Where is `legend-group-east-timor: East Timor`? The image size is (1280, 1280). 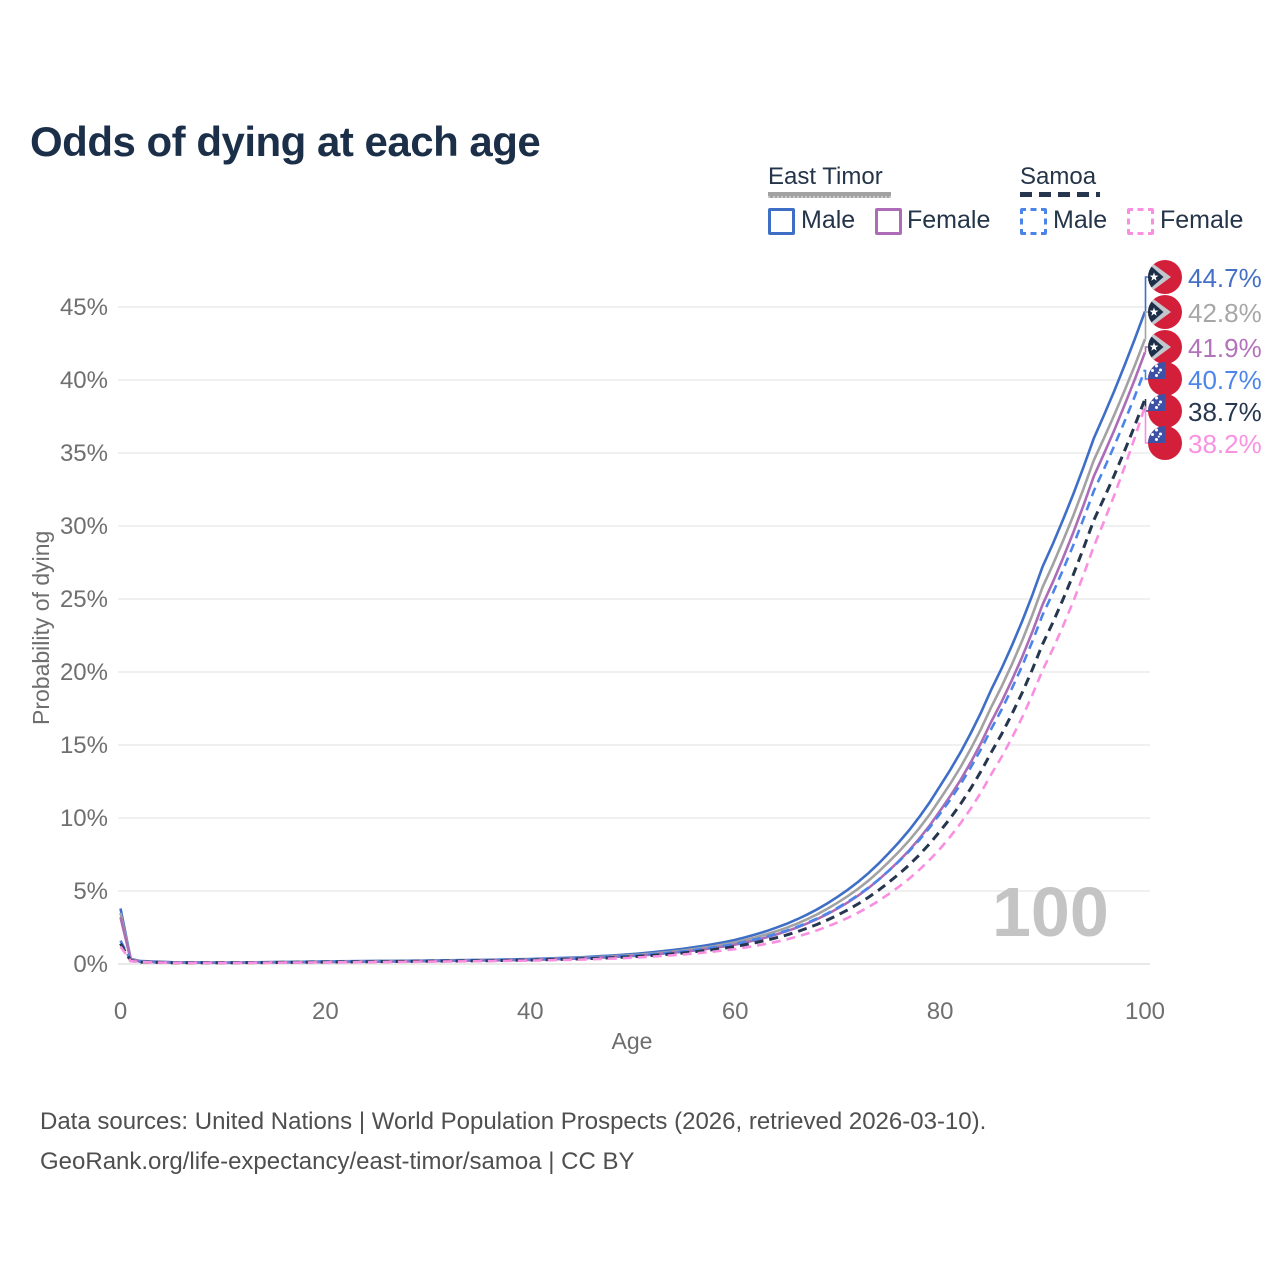 legend-group-east-timor: East Timor is located at coordinates (825, 176).